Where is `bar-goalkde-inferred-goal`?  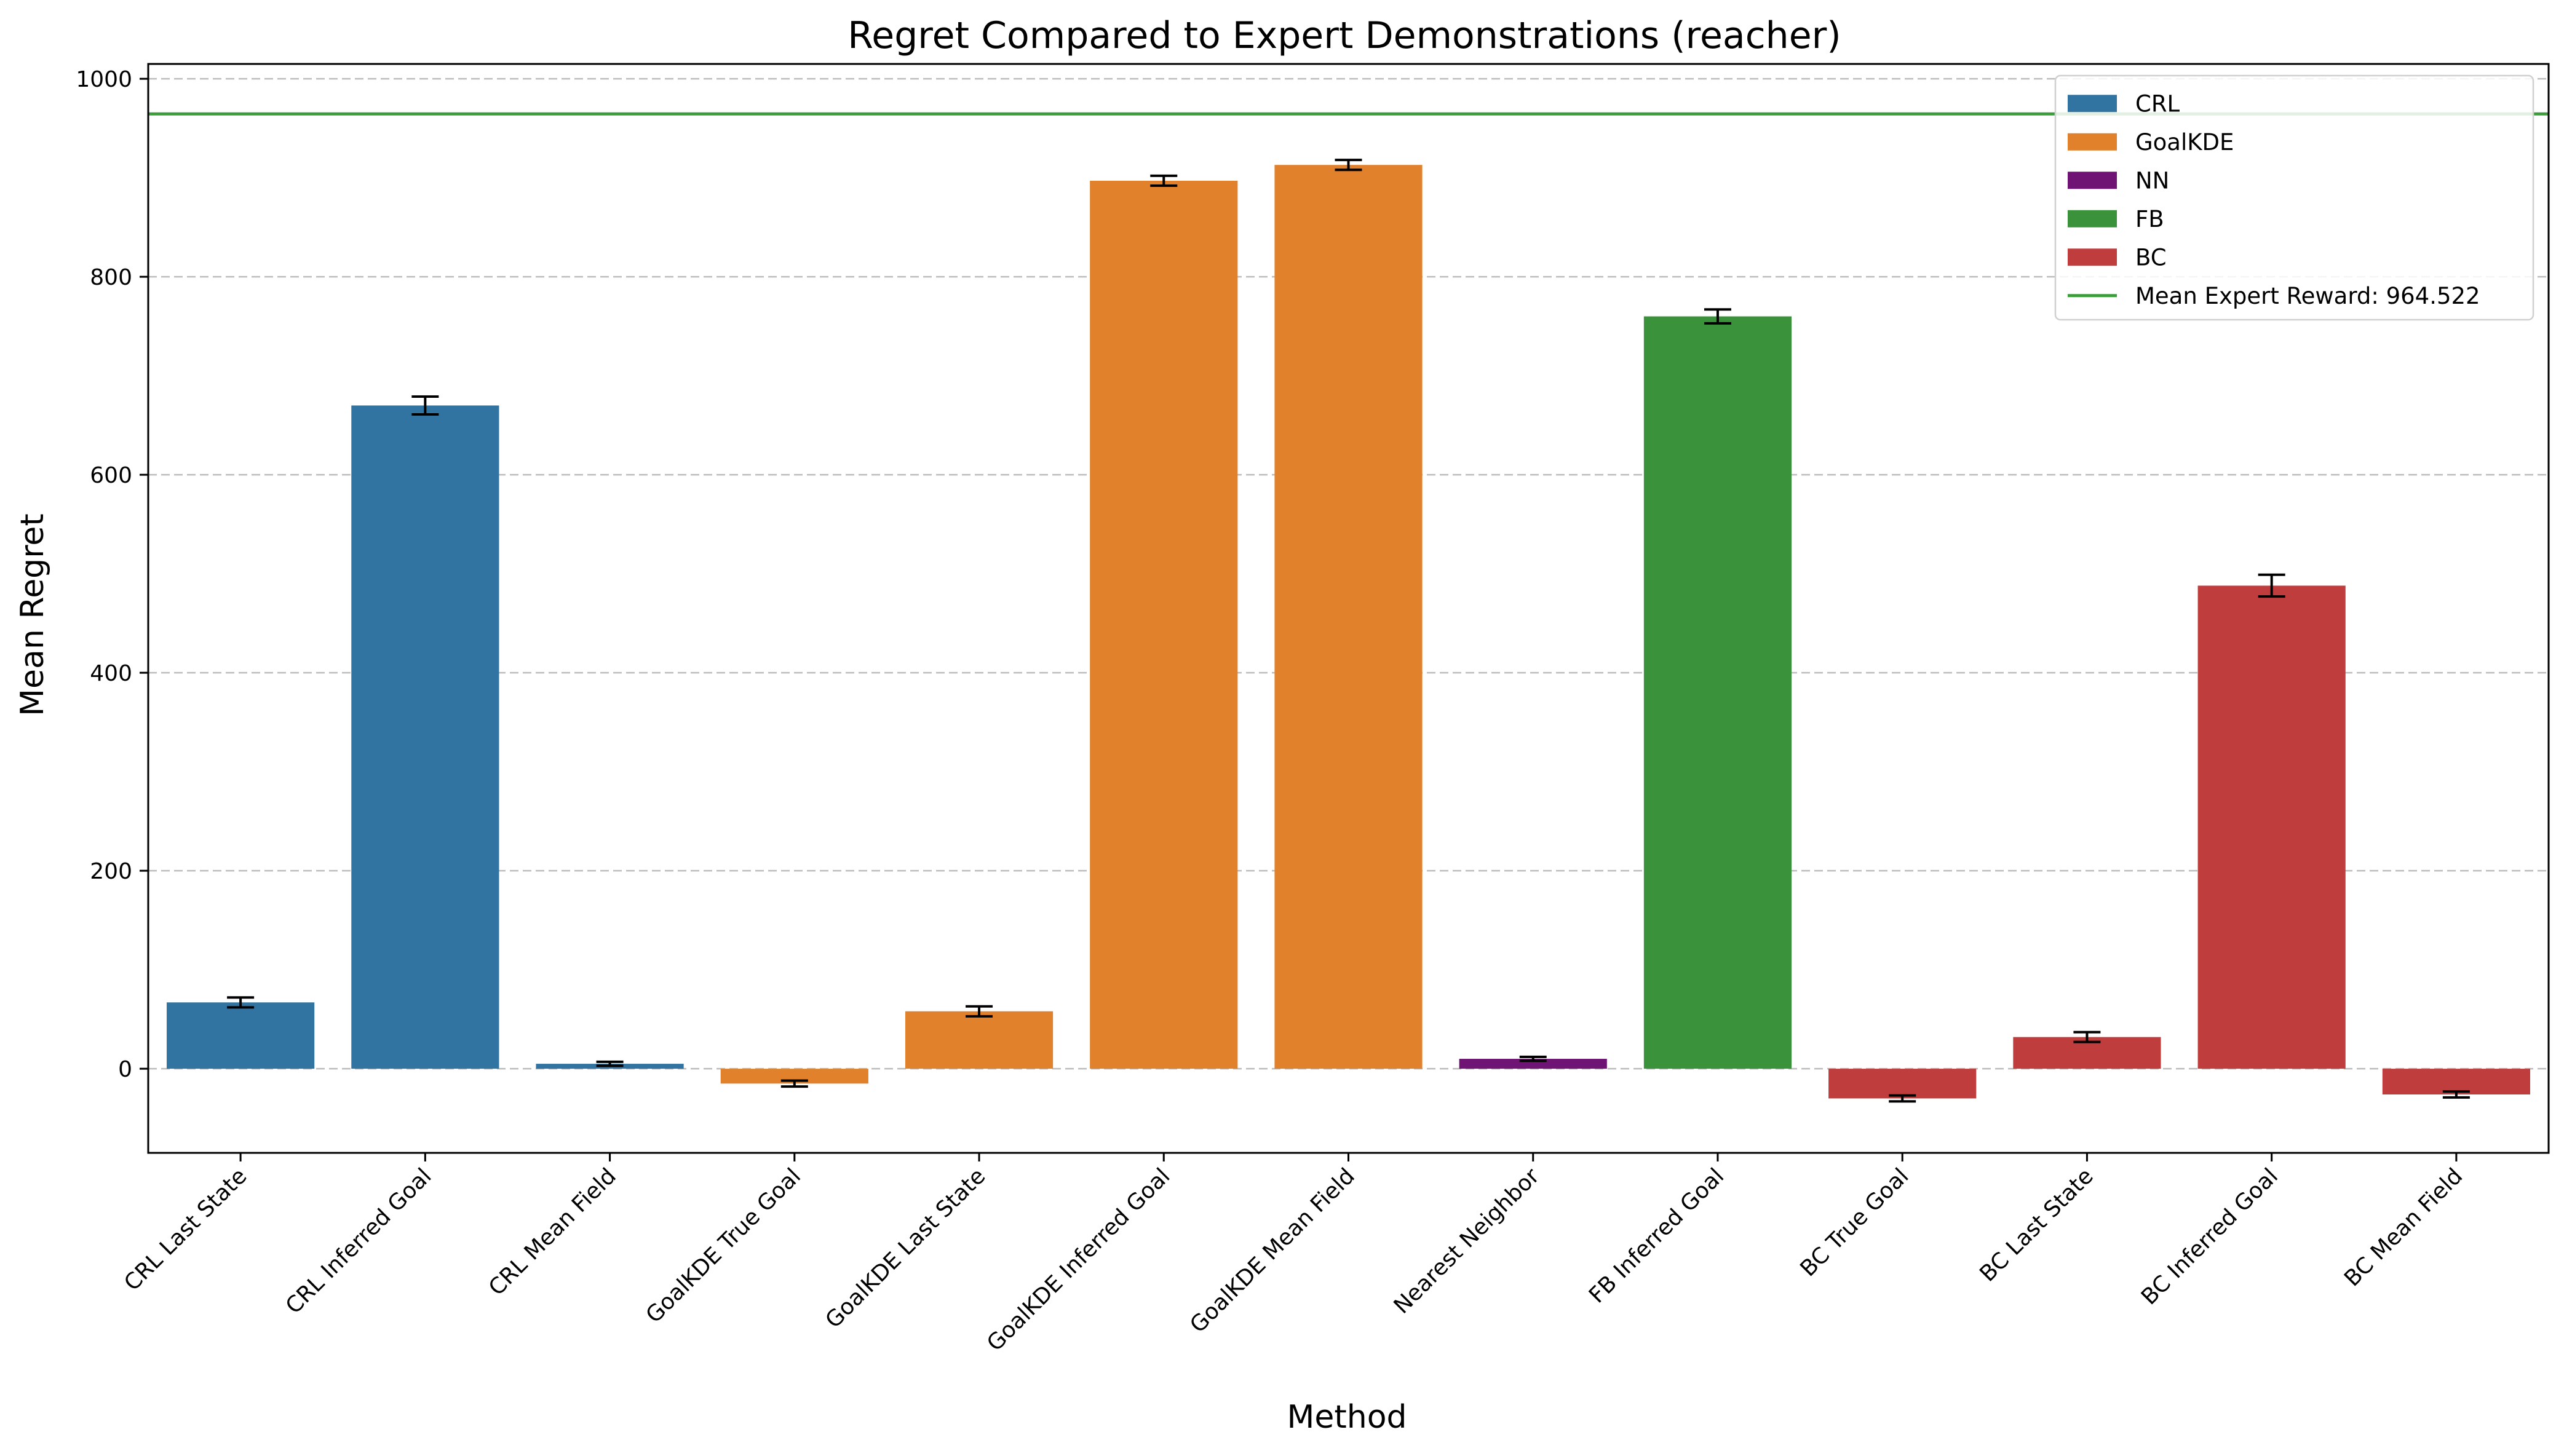
bar-goalkde-inferred-goal is located at coordinates (1164, 625).